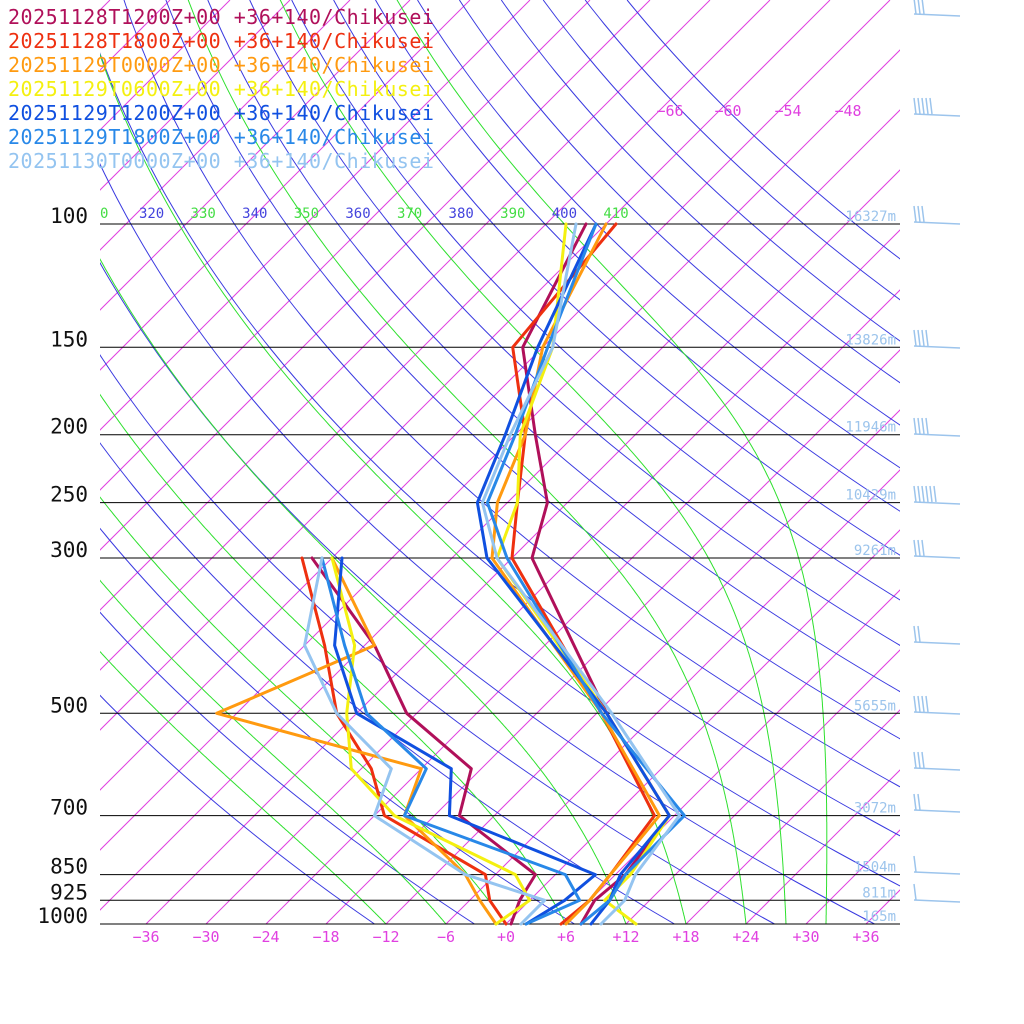 The width and height of the screenshot is (1024, 1024). I want to click on temperature-axis-labels: −36 −30 −24 −18 −12 −6 +0 +6 +12 +18 +24 +30 +36, so click(505, 937).